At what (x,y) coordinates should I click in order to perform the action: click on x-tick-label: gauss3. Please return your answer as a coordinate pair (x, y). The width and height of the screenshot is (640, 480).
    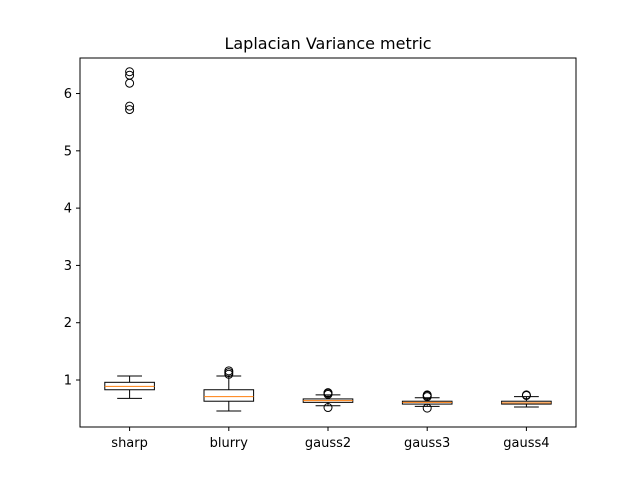
    Looking at the image, I should click on (427, 443).